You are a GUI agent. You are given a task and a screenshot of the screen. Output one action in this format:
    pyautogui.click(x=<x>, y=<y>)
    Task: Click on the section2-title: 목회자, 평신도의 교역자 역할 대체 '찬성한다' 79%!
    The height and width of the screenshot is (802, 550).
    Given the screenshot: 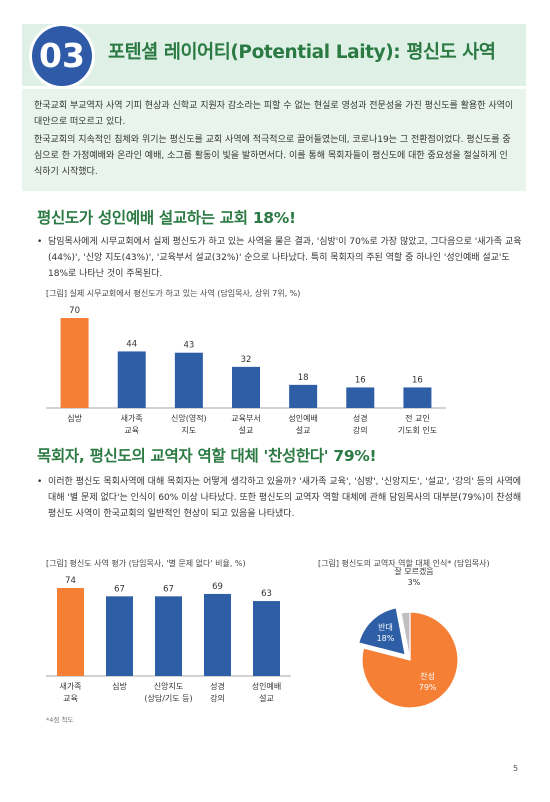 What is the action you would take?
    pyautogui.click(x=207, y=456)
    